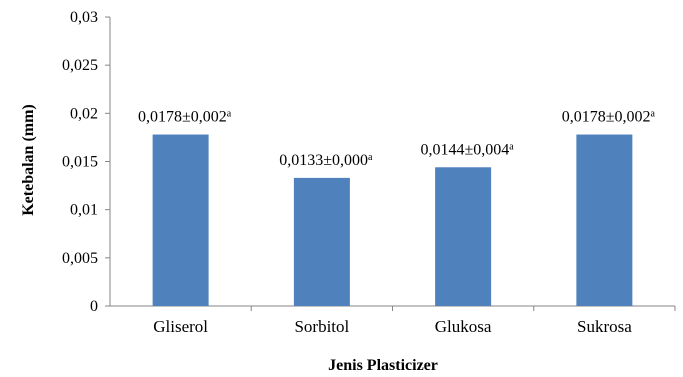 This screenshot has height=377, width=683. I want to click on data-label: 0,0133±0,000a, so click(326, 160).